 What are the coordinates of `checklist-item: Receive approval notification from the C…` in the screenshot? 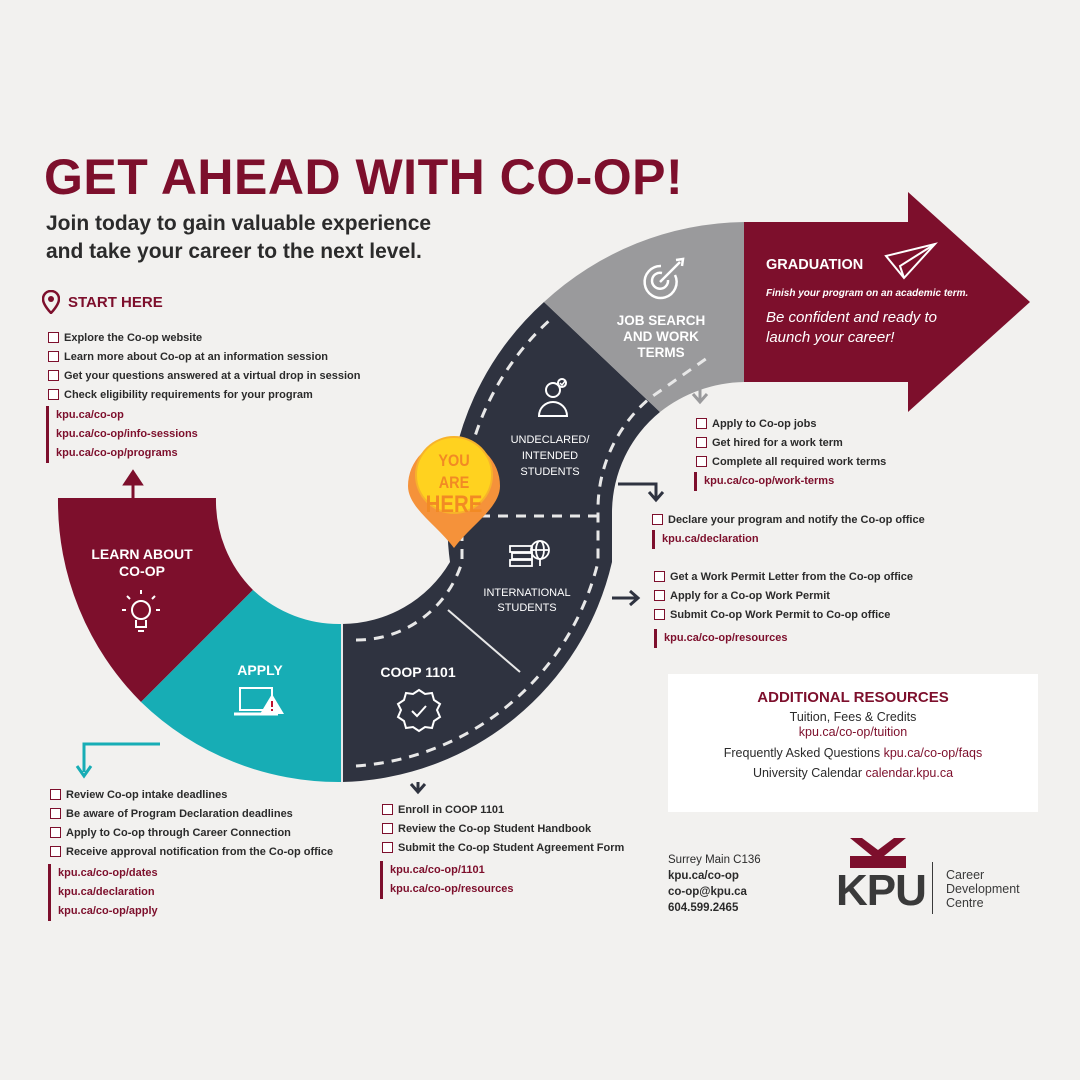 It's located at (191, 851).